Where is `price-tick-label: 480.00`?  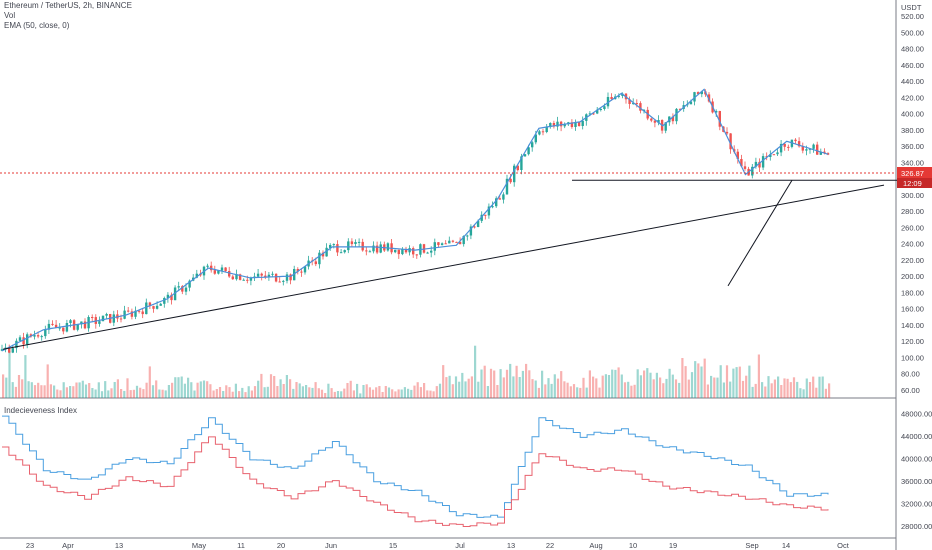 price-tick-label: 480.00 is located at coordinates (912, 49).